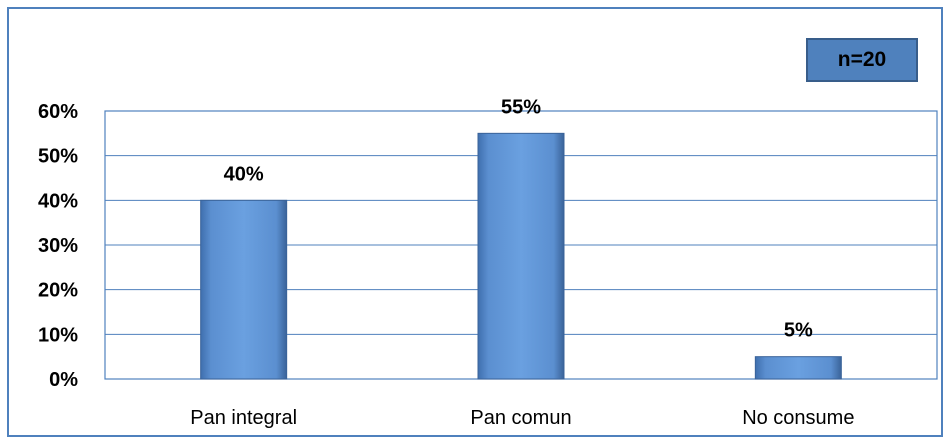 This screenshot has width=952, height=443. What do you see at coordinates (798, 418) in the screenshot?
I see `category-label: No consume` at bounding box center [798, 418].